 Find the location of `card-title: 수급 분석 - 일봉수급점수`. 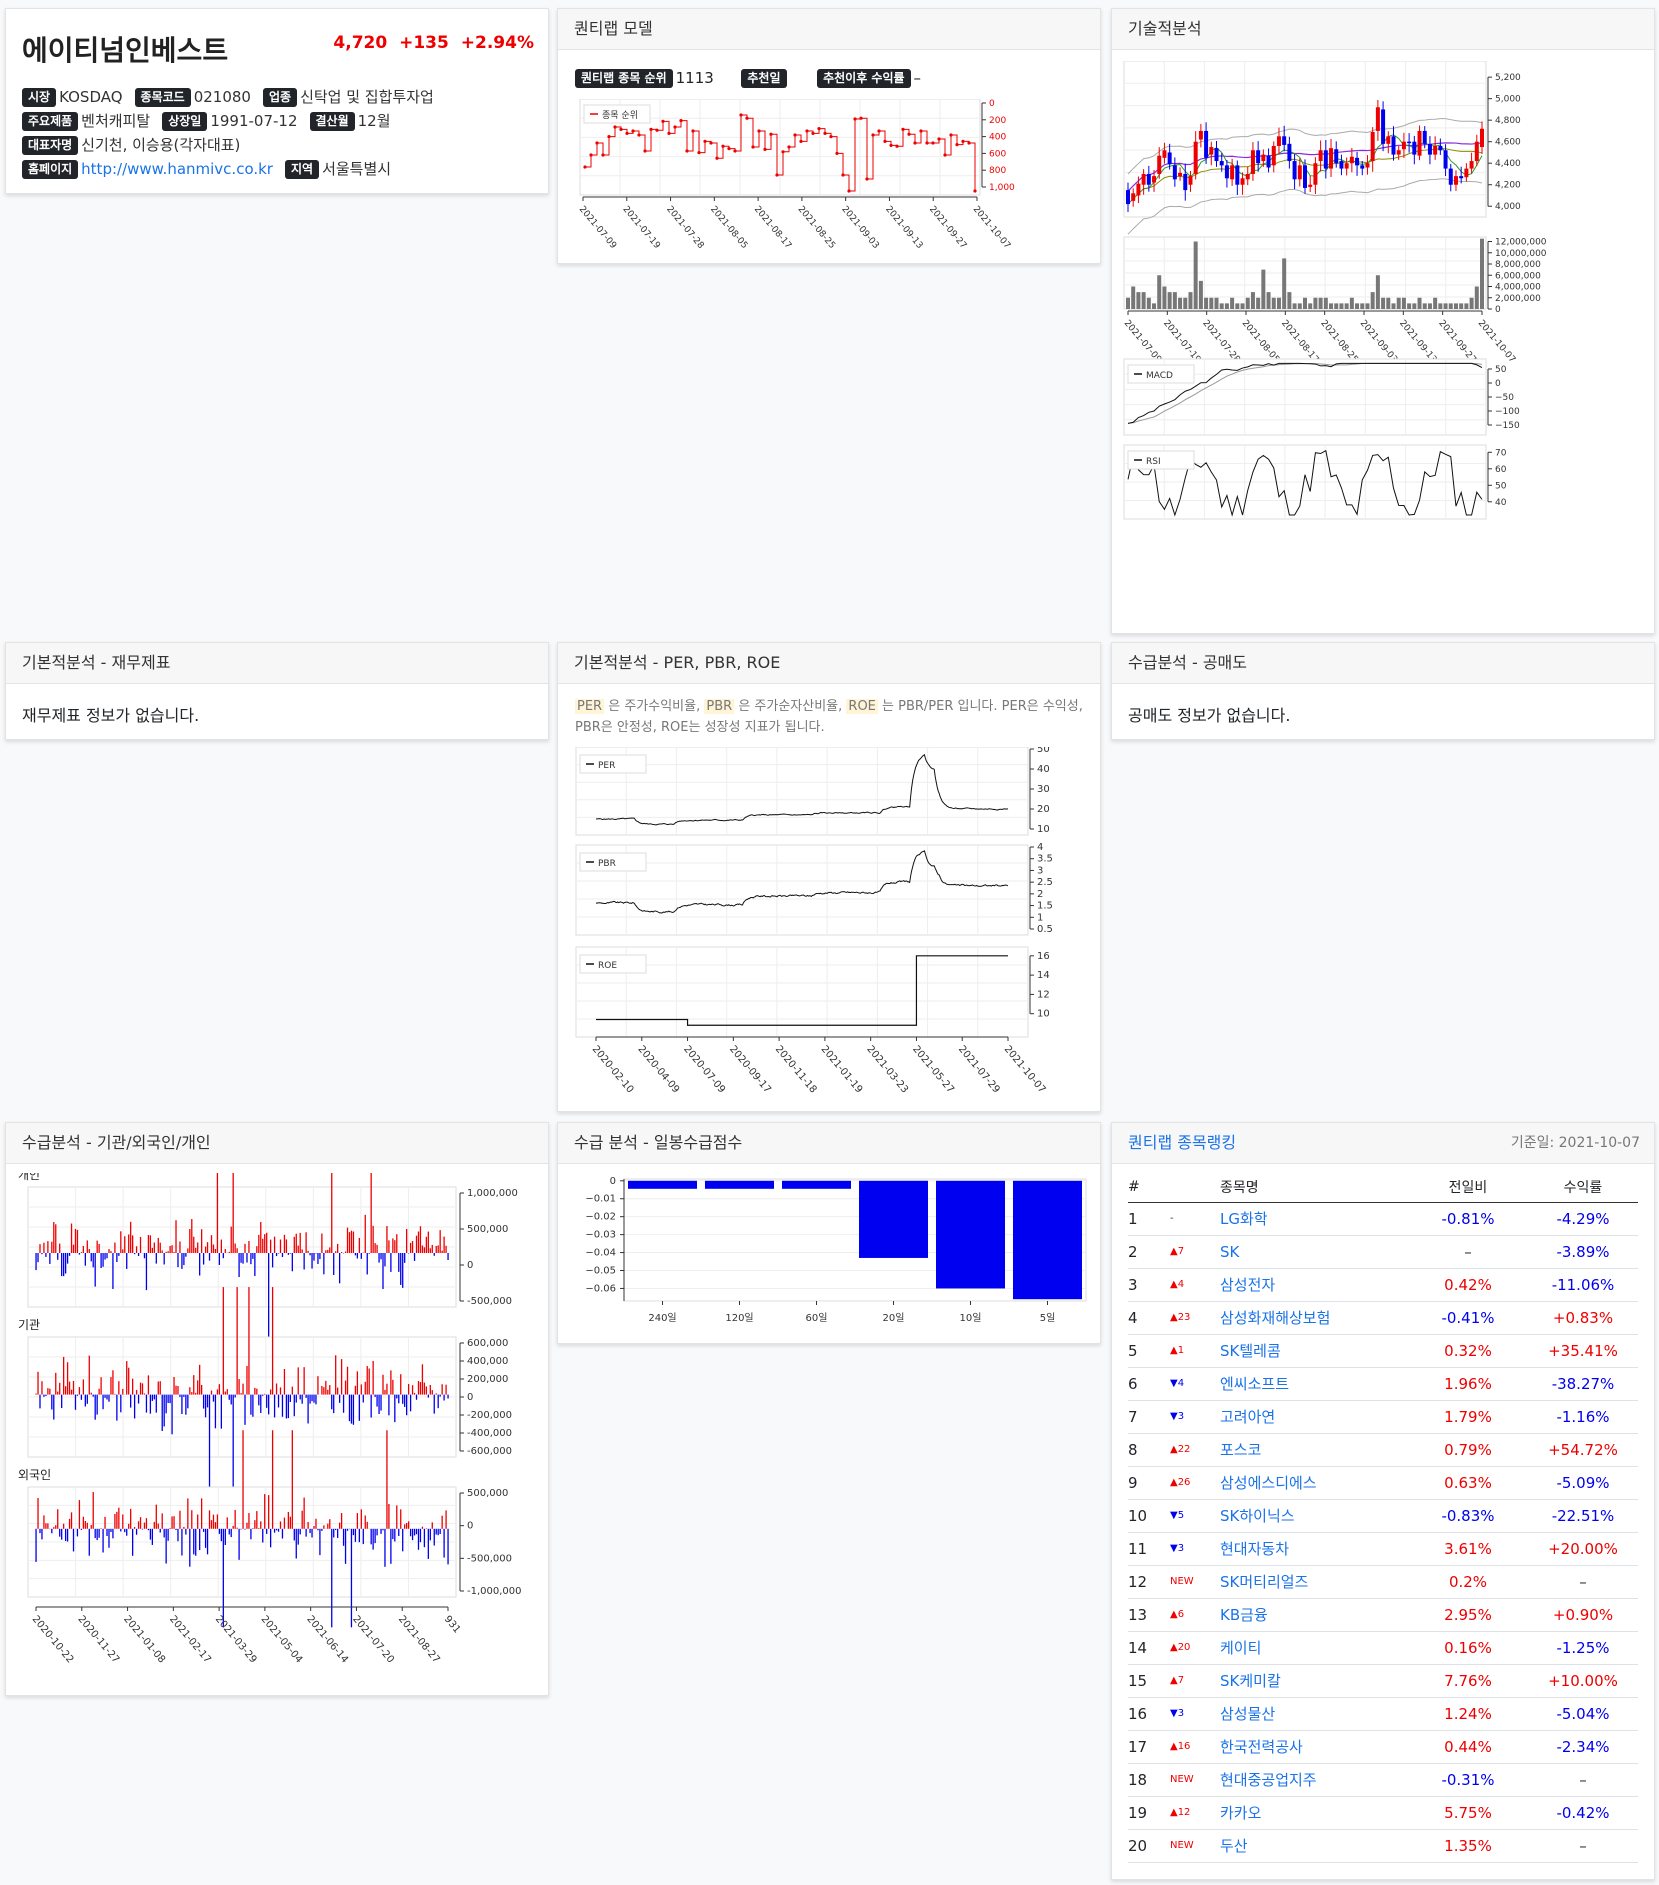

card-title: 수급 분석 - 일봉수급점수 is located at coordinates (829, 1143).